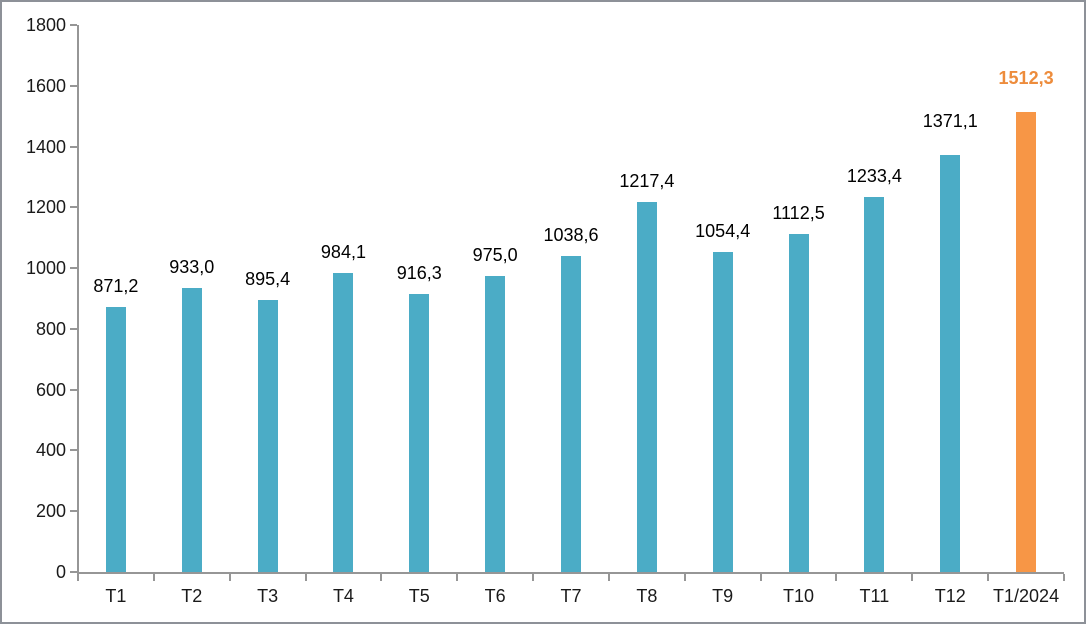 This screenshot has width=1086, height=624. What do you see at coordinates (799, 596) in the screenshot?
I see `x-category-label: T10` at bounding box center [799, 596].